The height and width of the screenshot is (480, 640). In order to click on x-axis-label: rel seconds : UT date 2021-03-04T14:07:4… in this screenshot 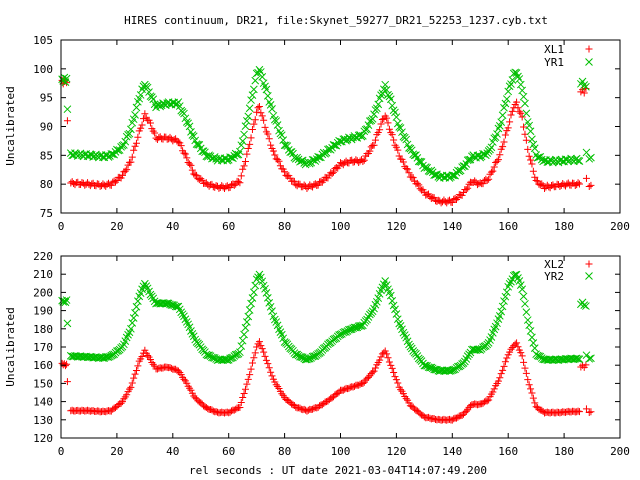, I will do `click(338, 470)`.